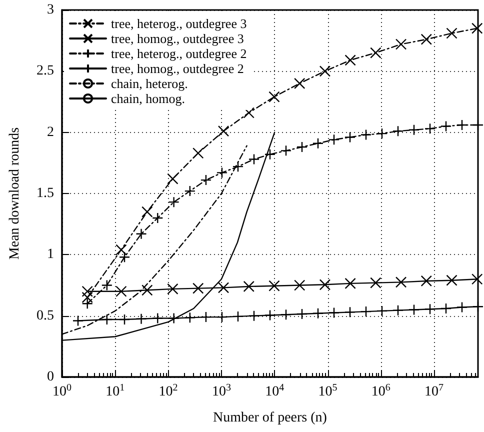 This screenshot has width=484, height=432. I want to click on legend-label: tree, heterog., outdegree 3, so click(179, 23).